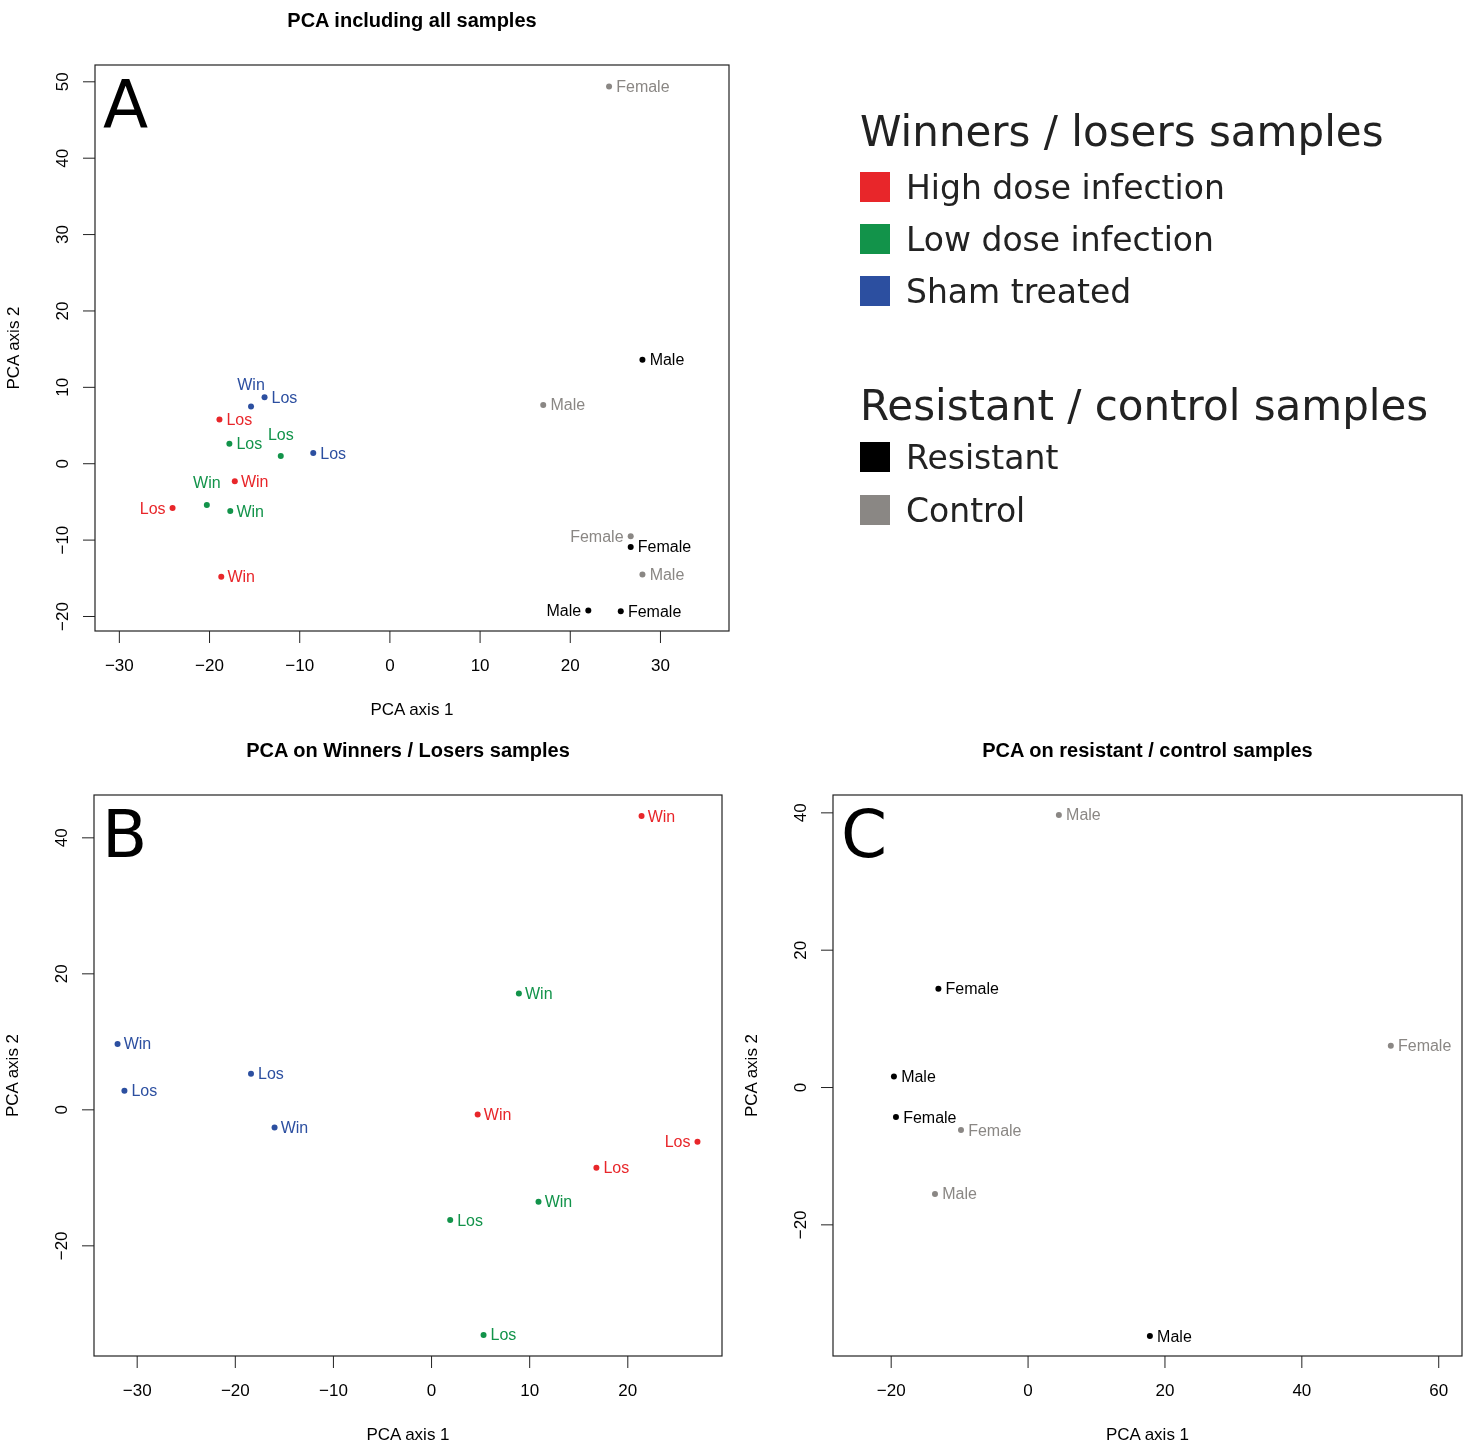 The width and height of the screenshot is (1472, 1446). I want to click on legend-label: Low dose infection, so click(1060, 239).